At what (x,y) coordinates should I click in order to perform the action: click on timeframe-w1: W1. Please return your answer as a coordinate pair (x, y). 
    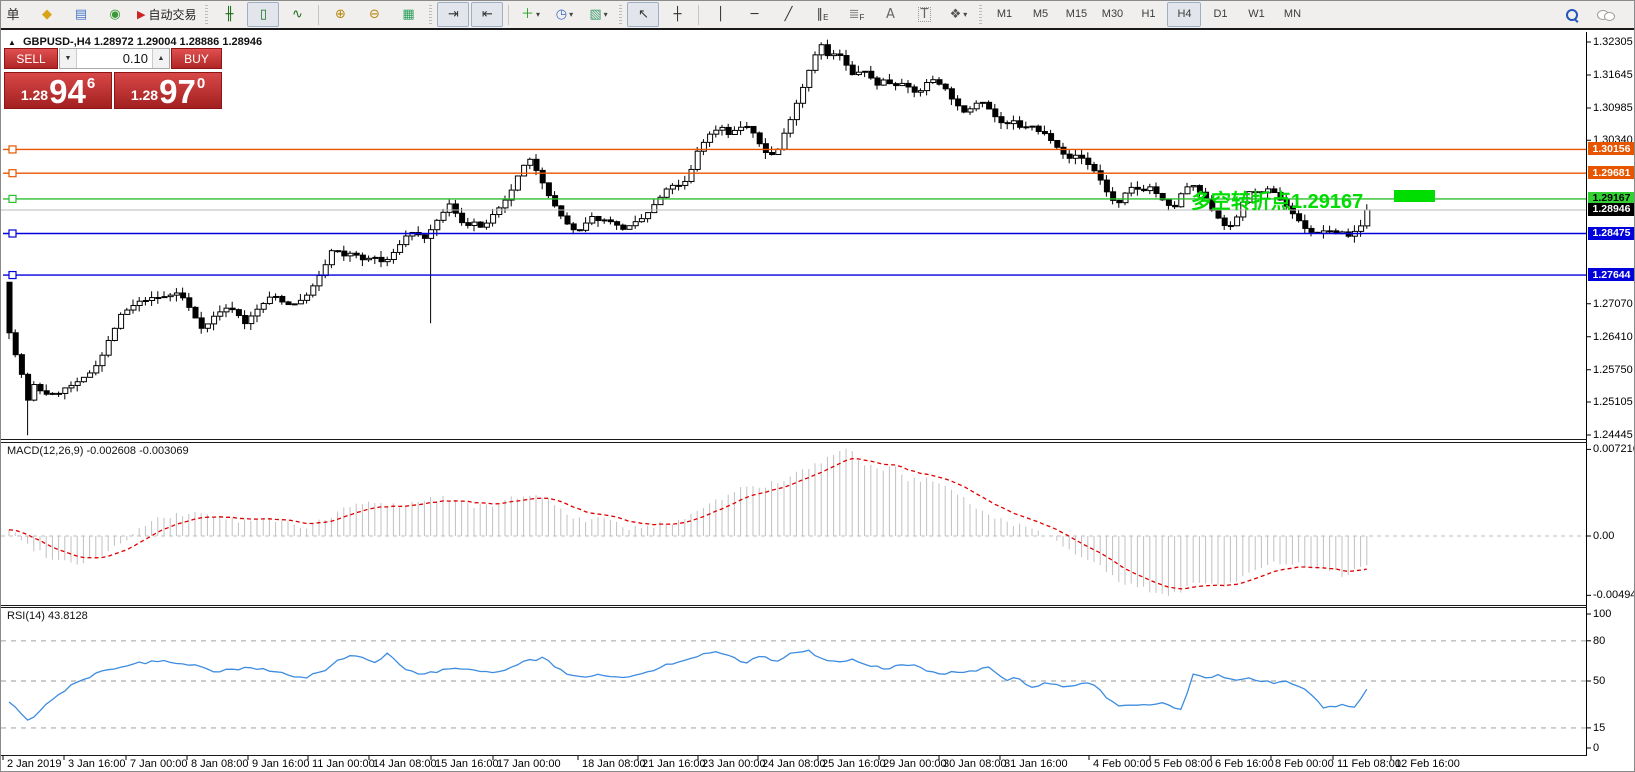
    Looking at the image, I should click on (1256, 14).